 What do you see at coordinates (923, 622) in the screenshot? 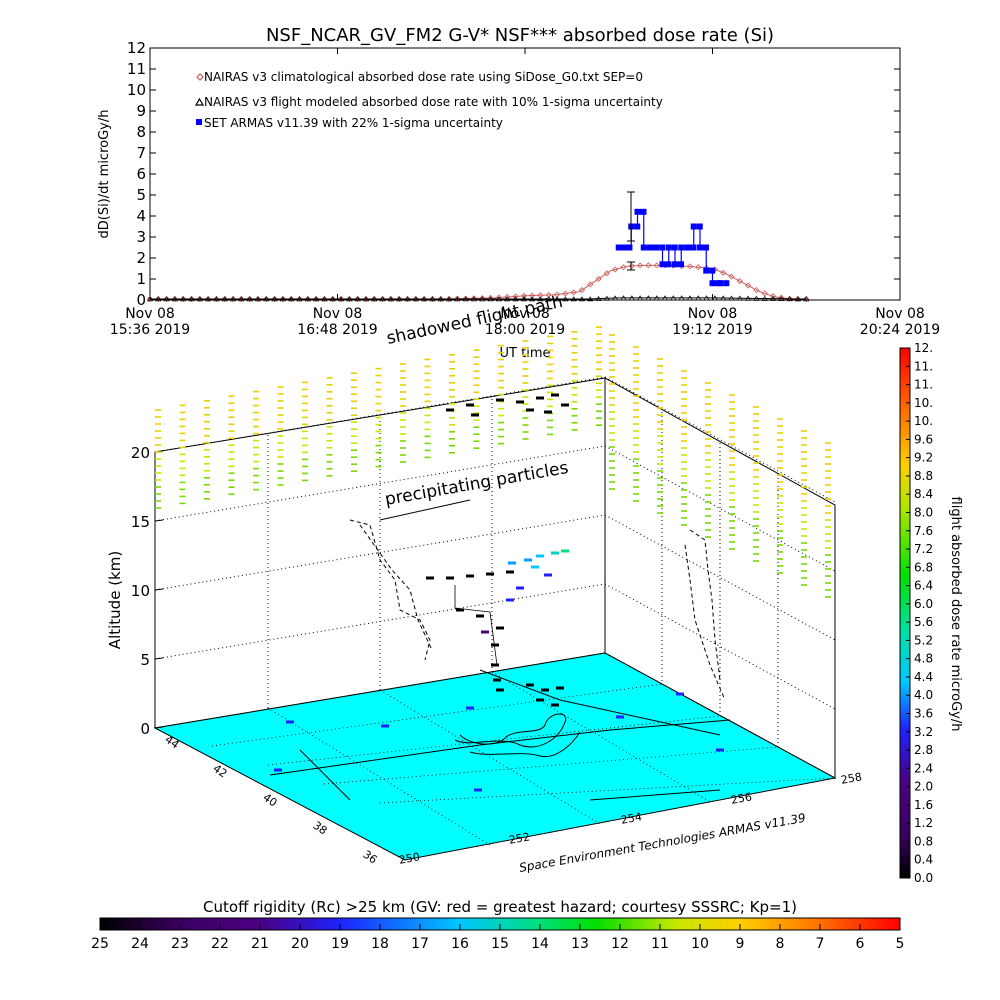
I see `dose-tick-label: 5.6` at bounding box center [923, 622].